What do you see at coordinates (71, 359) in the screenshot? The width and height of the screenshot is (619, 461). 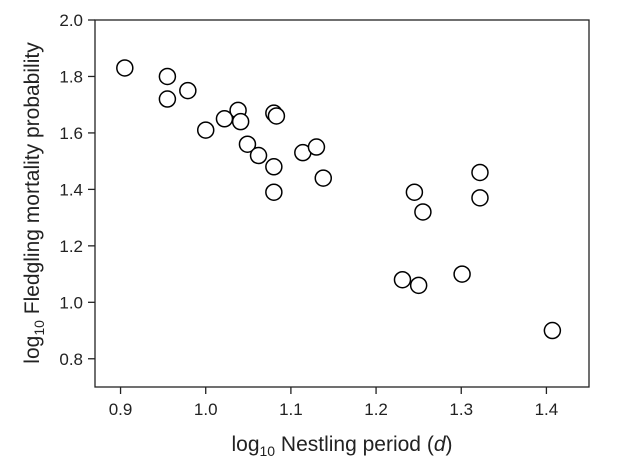 I see `y-tick-label: 0.8` at bounding box center [71, 359].